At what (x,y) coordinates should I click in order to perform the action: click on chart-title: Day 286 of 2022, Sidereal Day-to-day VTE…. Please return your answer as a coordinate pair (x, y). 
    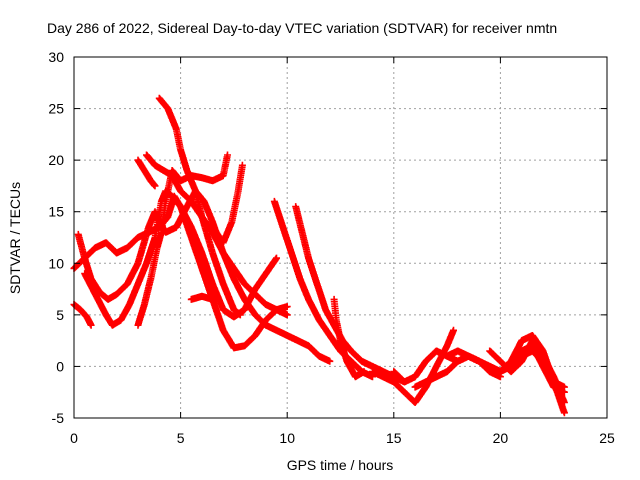
    Looking at the image, I should click on (302, 28).